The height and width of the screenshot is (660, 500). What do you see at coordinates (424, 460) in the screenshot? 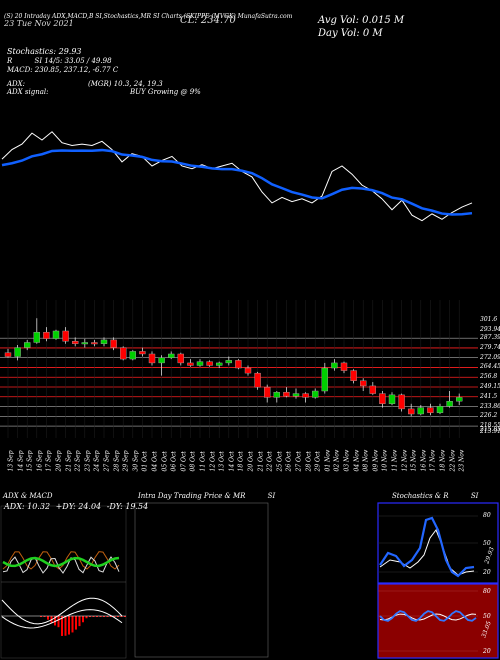
I see `date-tick-label: 16 Nov` at bounding box center [424, 460].